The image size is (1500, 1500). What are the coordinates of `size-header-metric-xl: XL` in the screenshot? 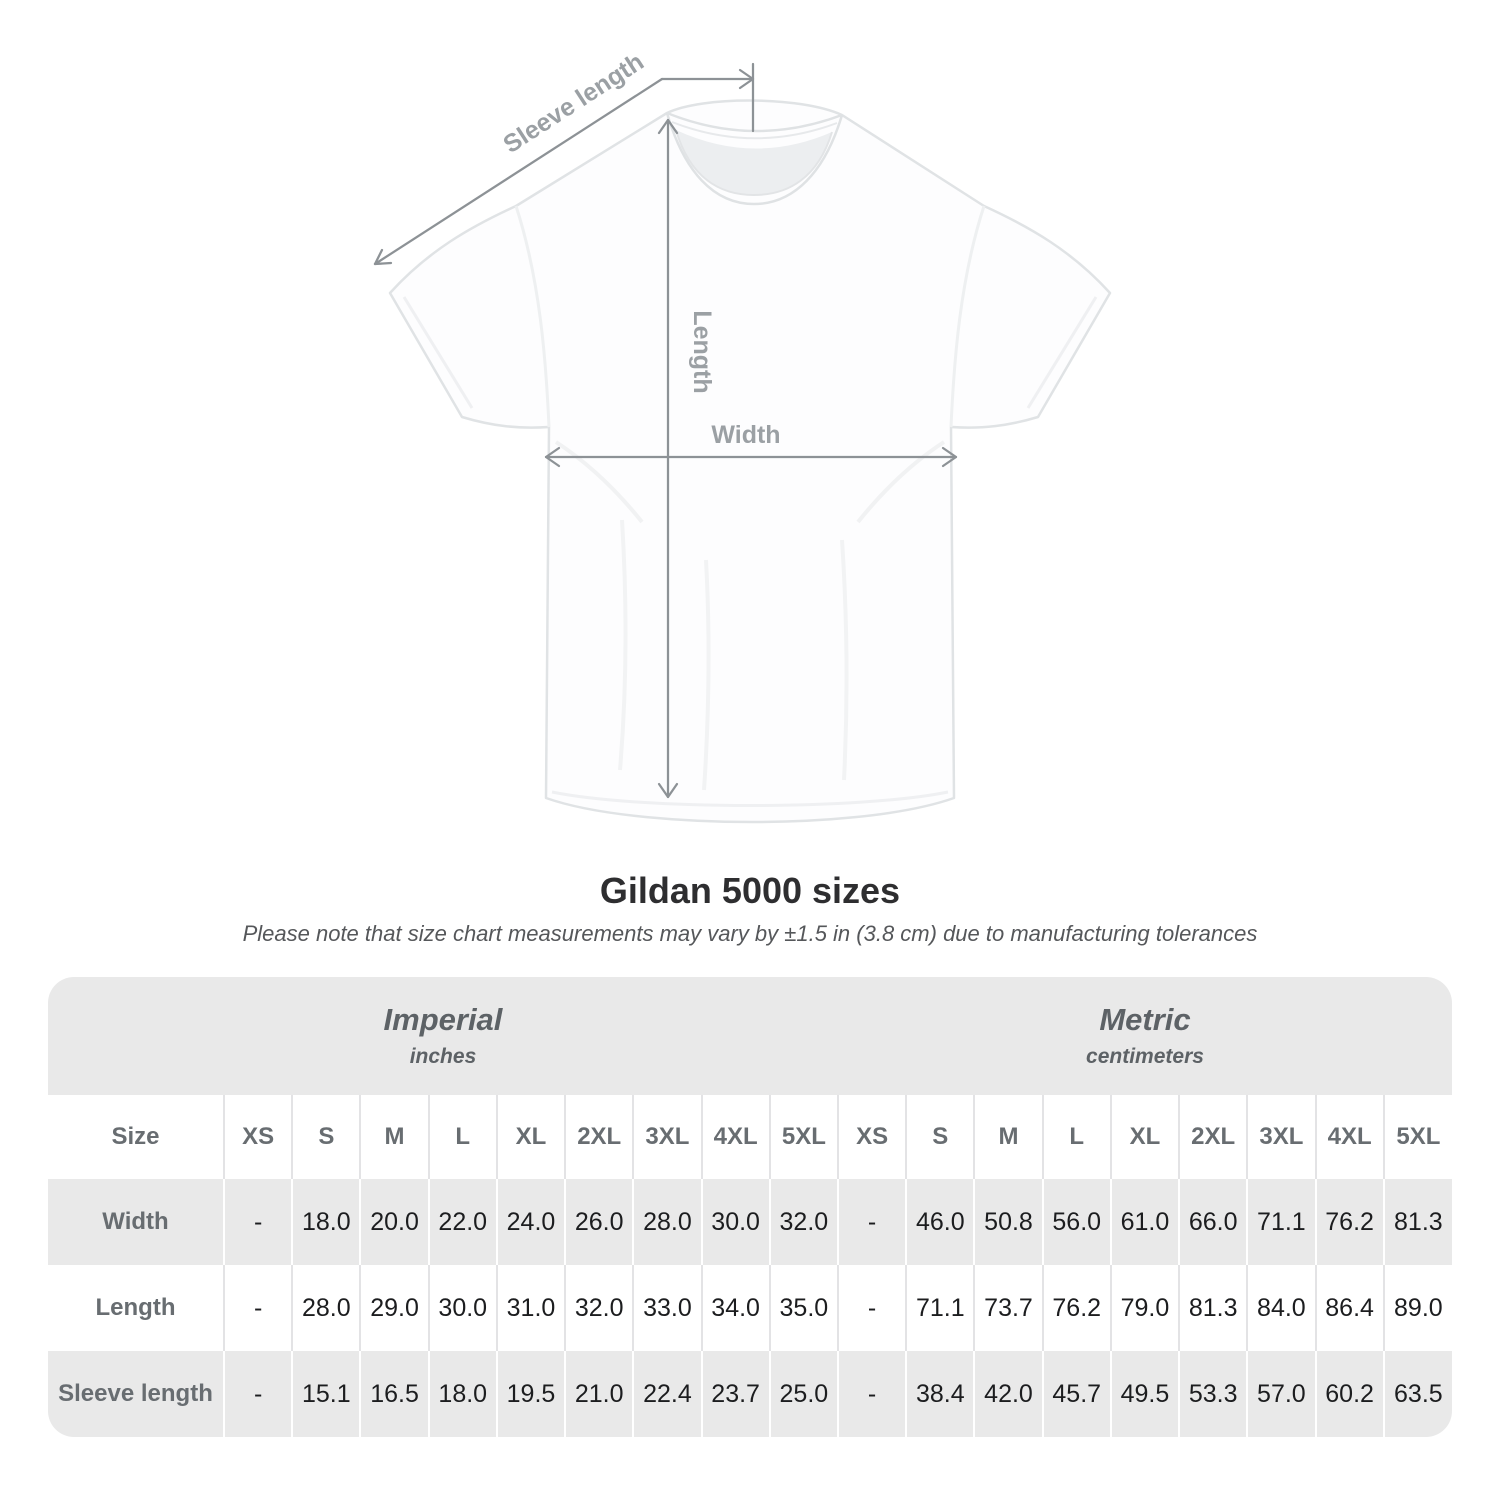 It's located at (1144, 1137).